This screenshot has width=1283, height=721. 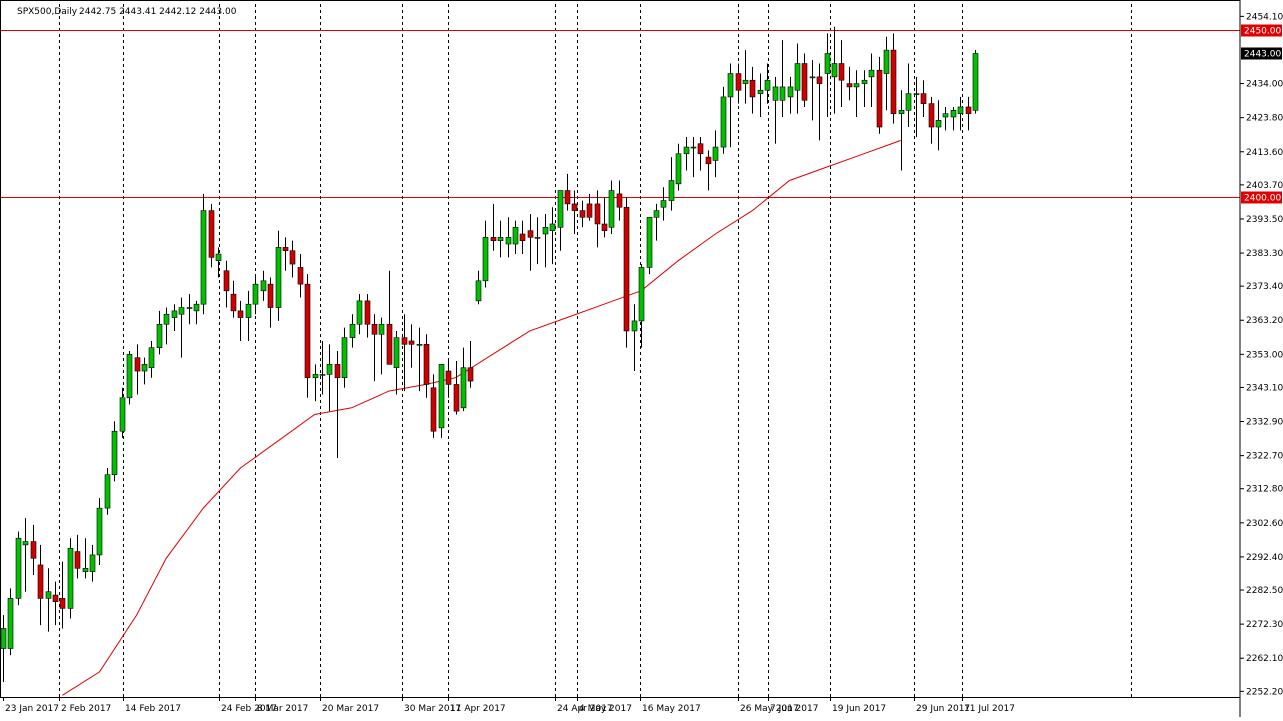 I want to click on y-tick-label: 2252.20, so click(x=1264, y=692).